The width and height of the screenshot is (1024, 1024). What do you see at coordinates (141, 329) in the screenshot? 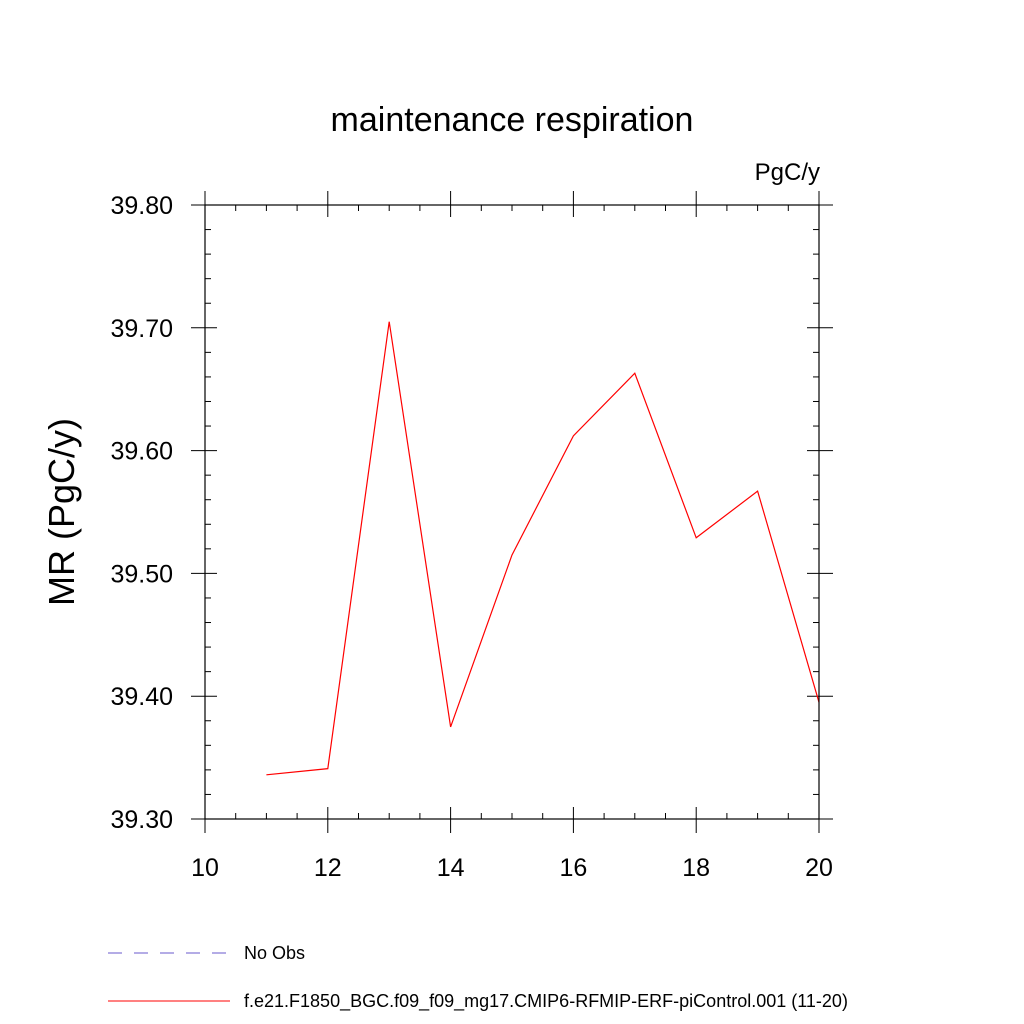
I see `y-tick-label: 39.70` at bounding box center [141, 329].